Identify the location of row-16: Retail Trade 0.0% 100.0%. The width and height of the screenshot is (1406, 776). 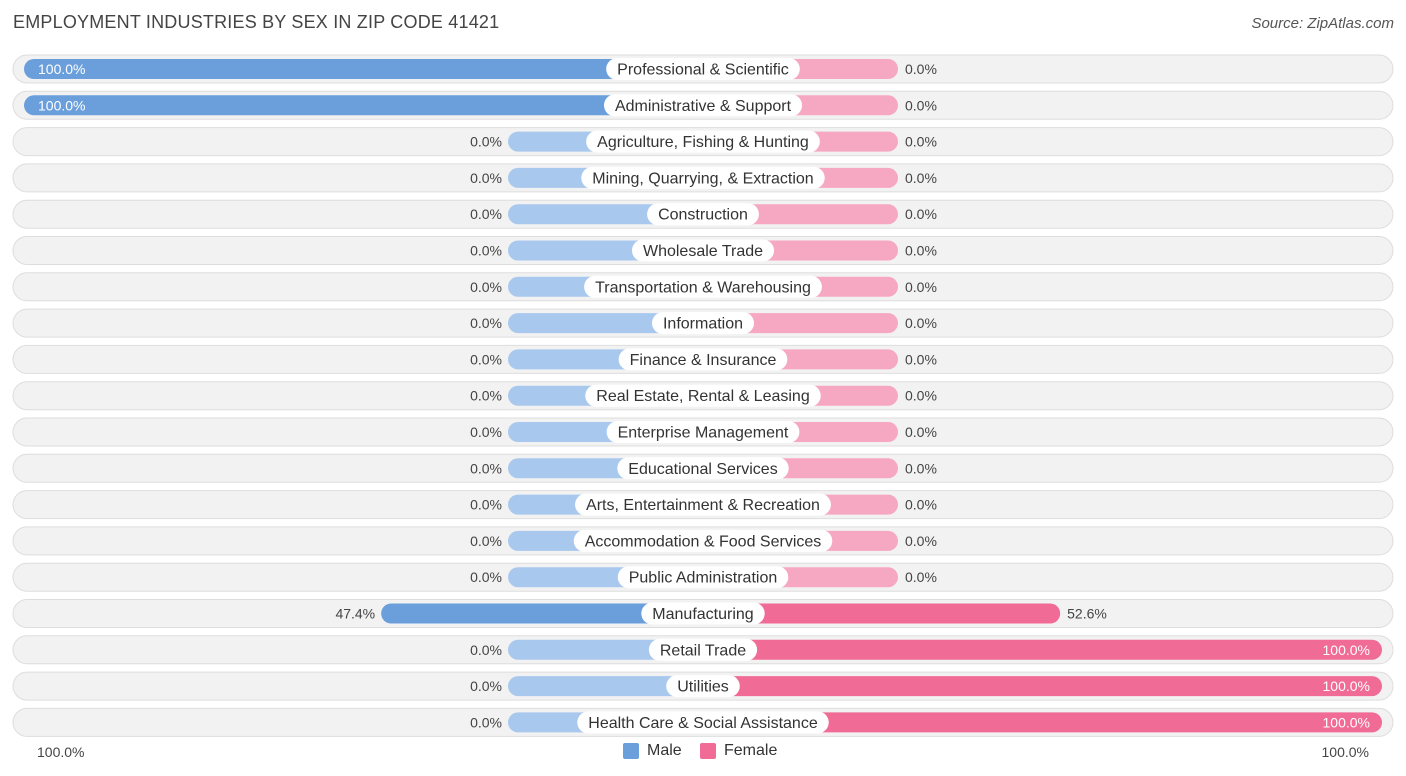
(703, 650).